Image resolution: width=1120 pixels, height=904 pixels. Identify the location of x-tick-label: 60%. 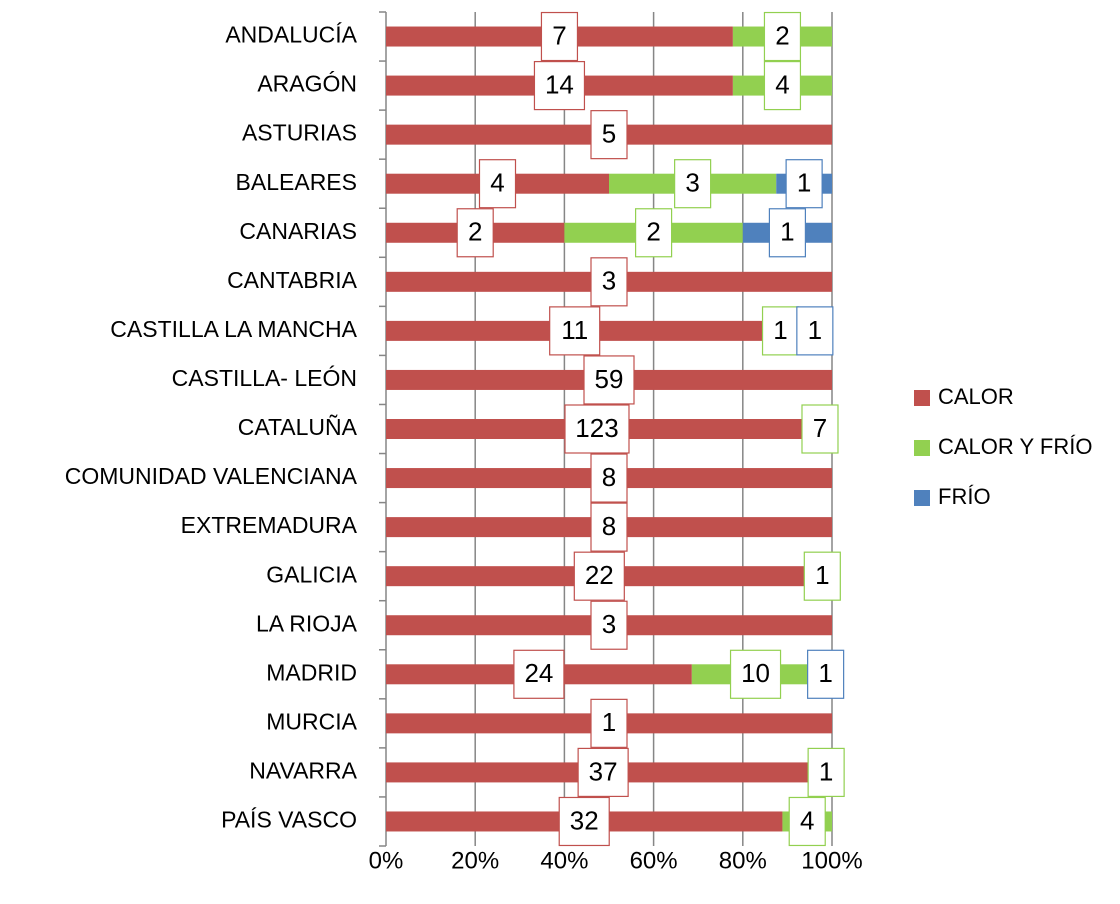
(654, 860).